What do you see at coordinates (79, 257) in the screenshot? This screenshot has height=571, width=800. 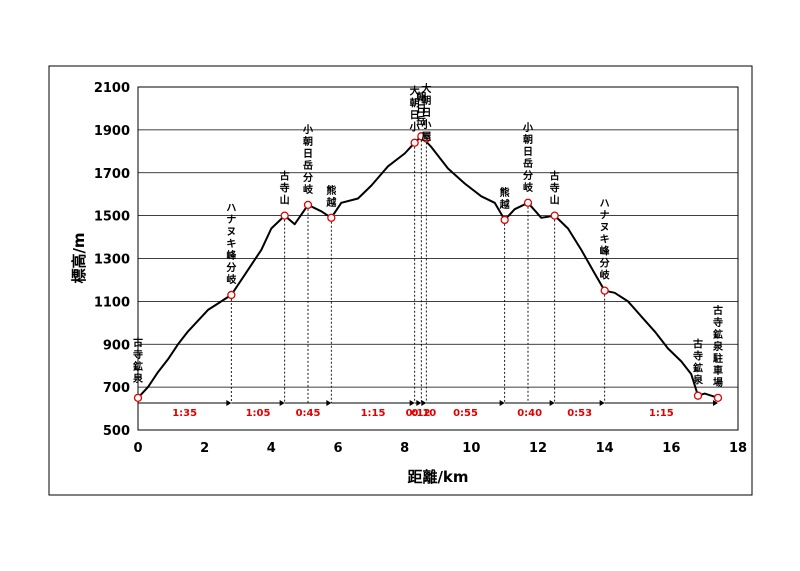 I see `y-axis-title: 標高/m` at bounding box center [79, 257].